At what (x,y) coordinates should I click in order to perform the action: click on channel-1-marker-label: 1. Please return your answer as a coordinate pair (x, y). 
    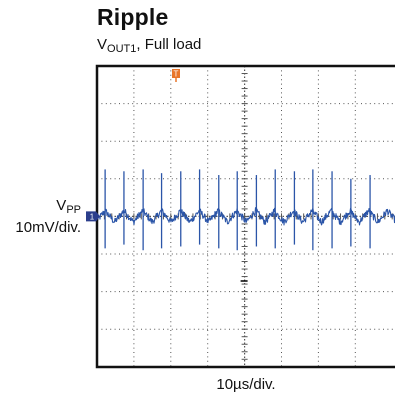
    Looking at the image, I should click on (92, 216).